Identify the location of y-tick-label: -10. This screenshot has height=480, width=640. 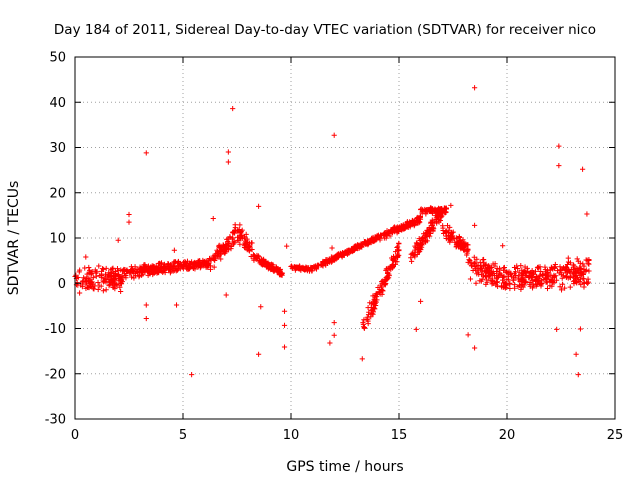
(55, 329).